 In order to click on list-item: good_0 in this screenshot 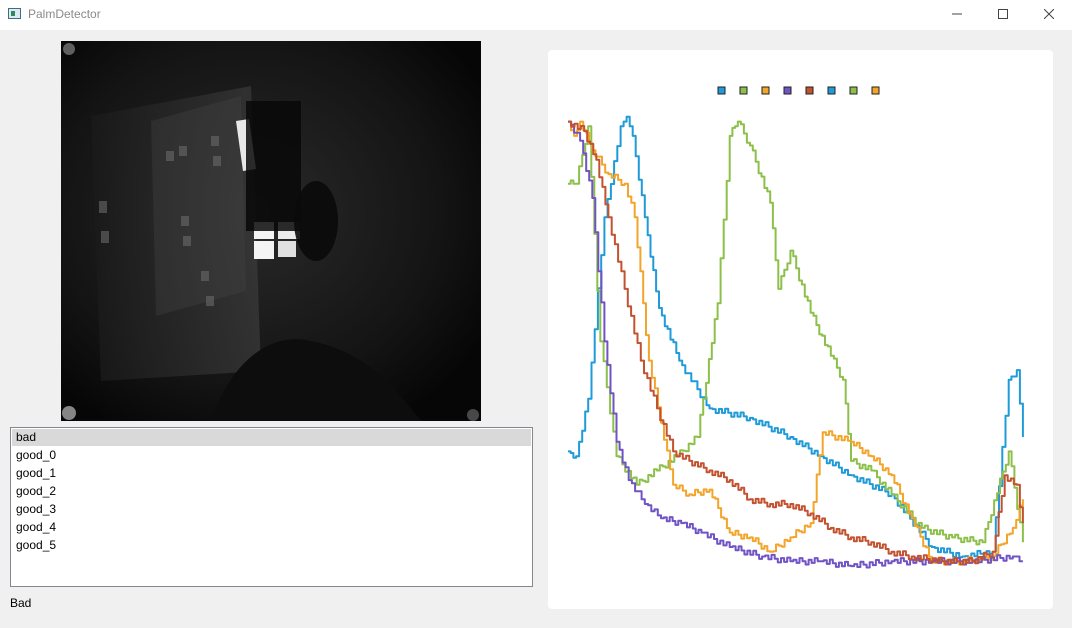, I will do `click(36, 455)`.